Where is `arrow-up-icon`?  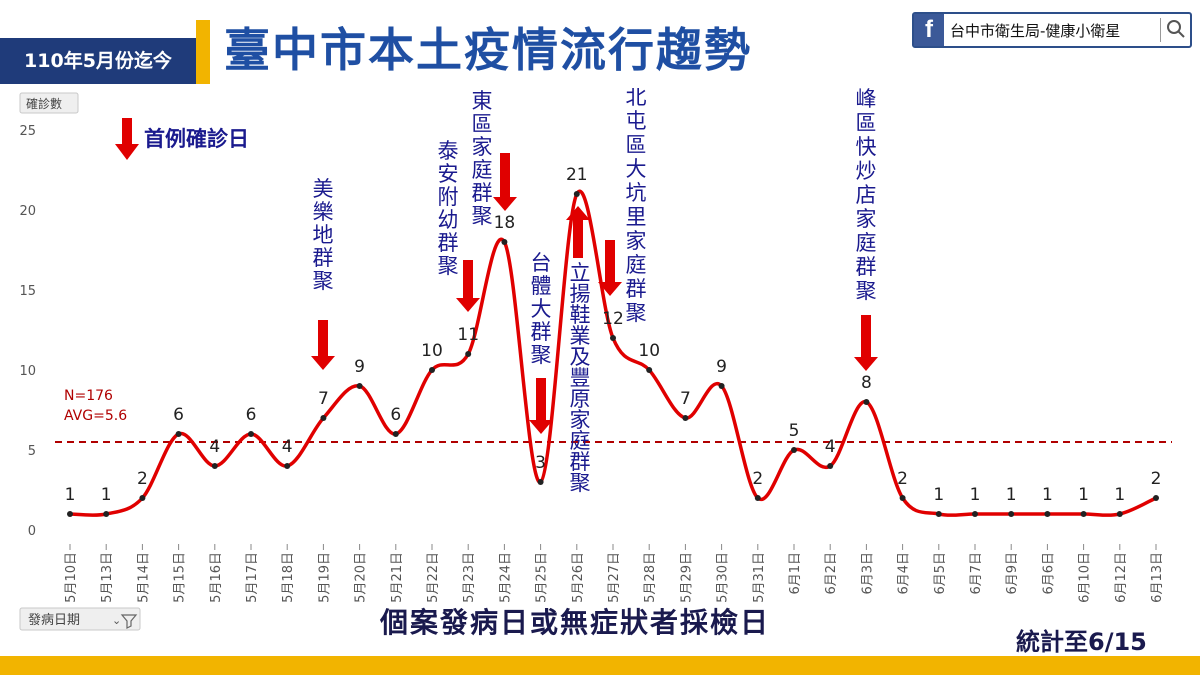 arrow-up-icon is located at coordinates (578, 232).